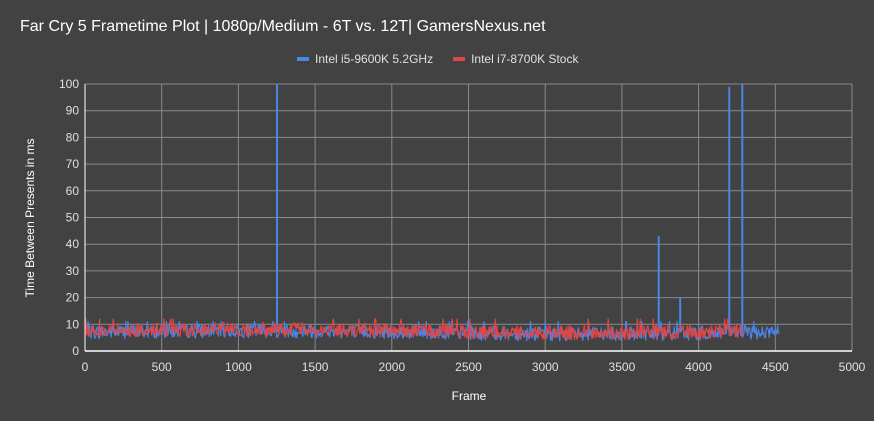 The width and height of the screenshot is (874, 421). I want to click on x-tick-label: 0, so click(85, 367).